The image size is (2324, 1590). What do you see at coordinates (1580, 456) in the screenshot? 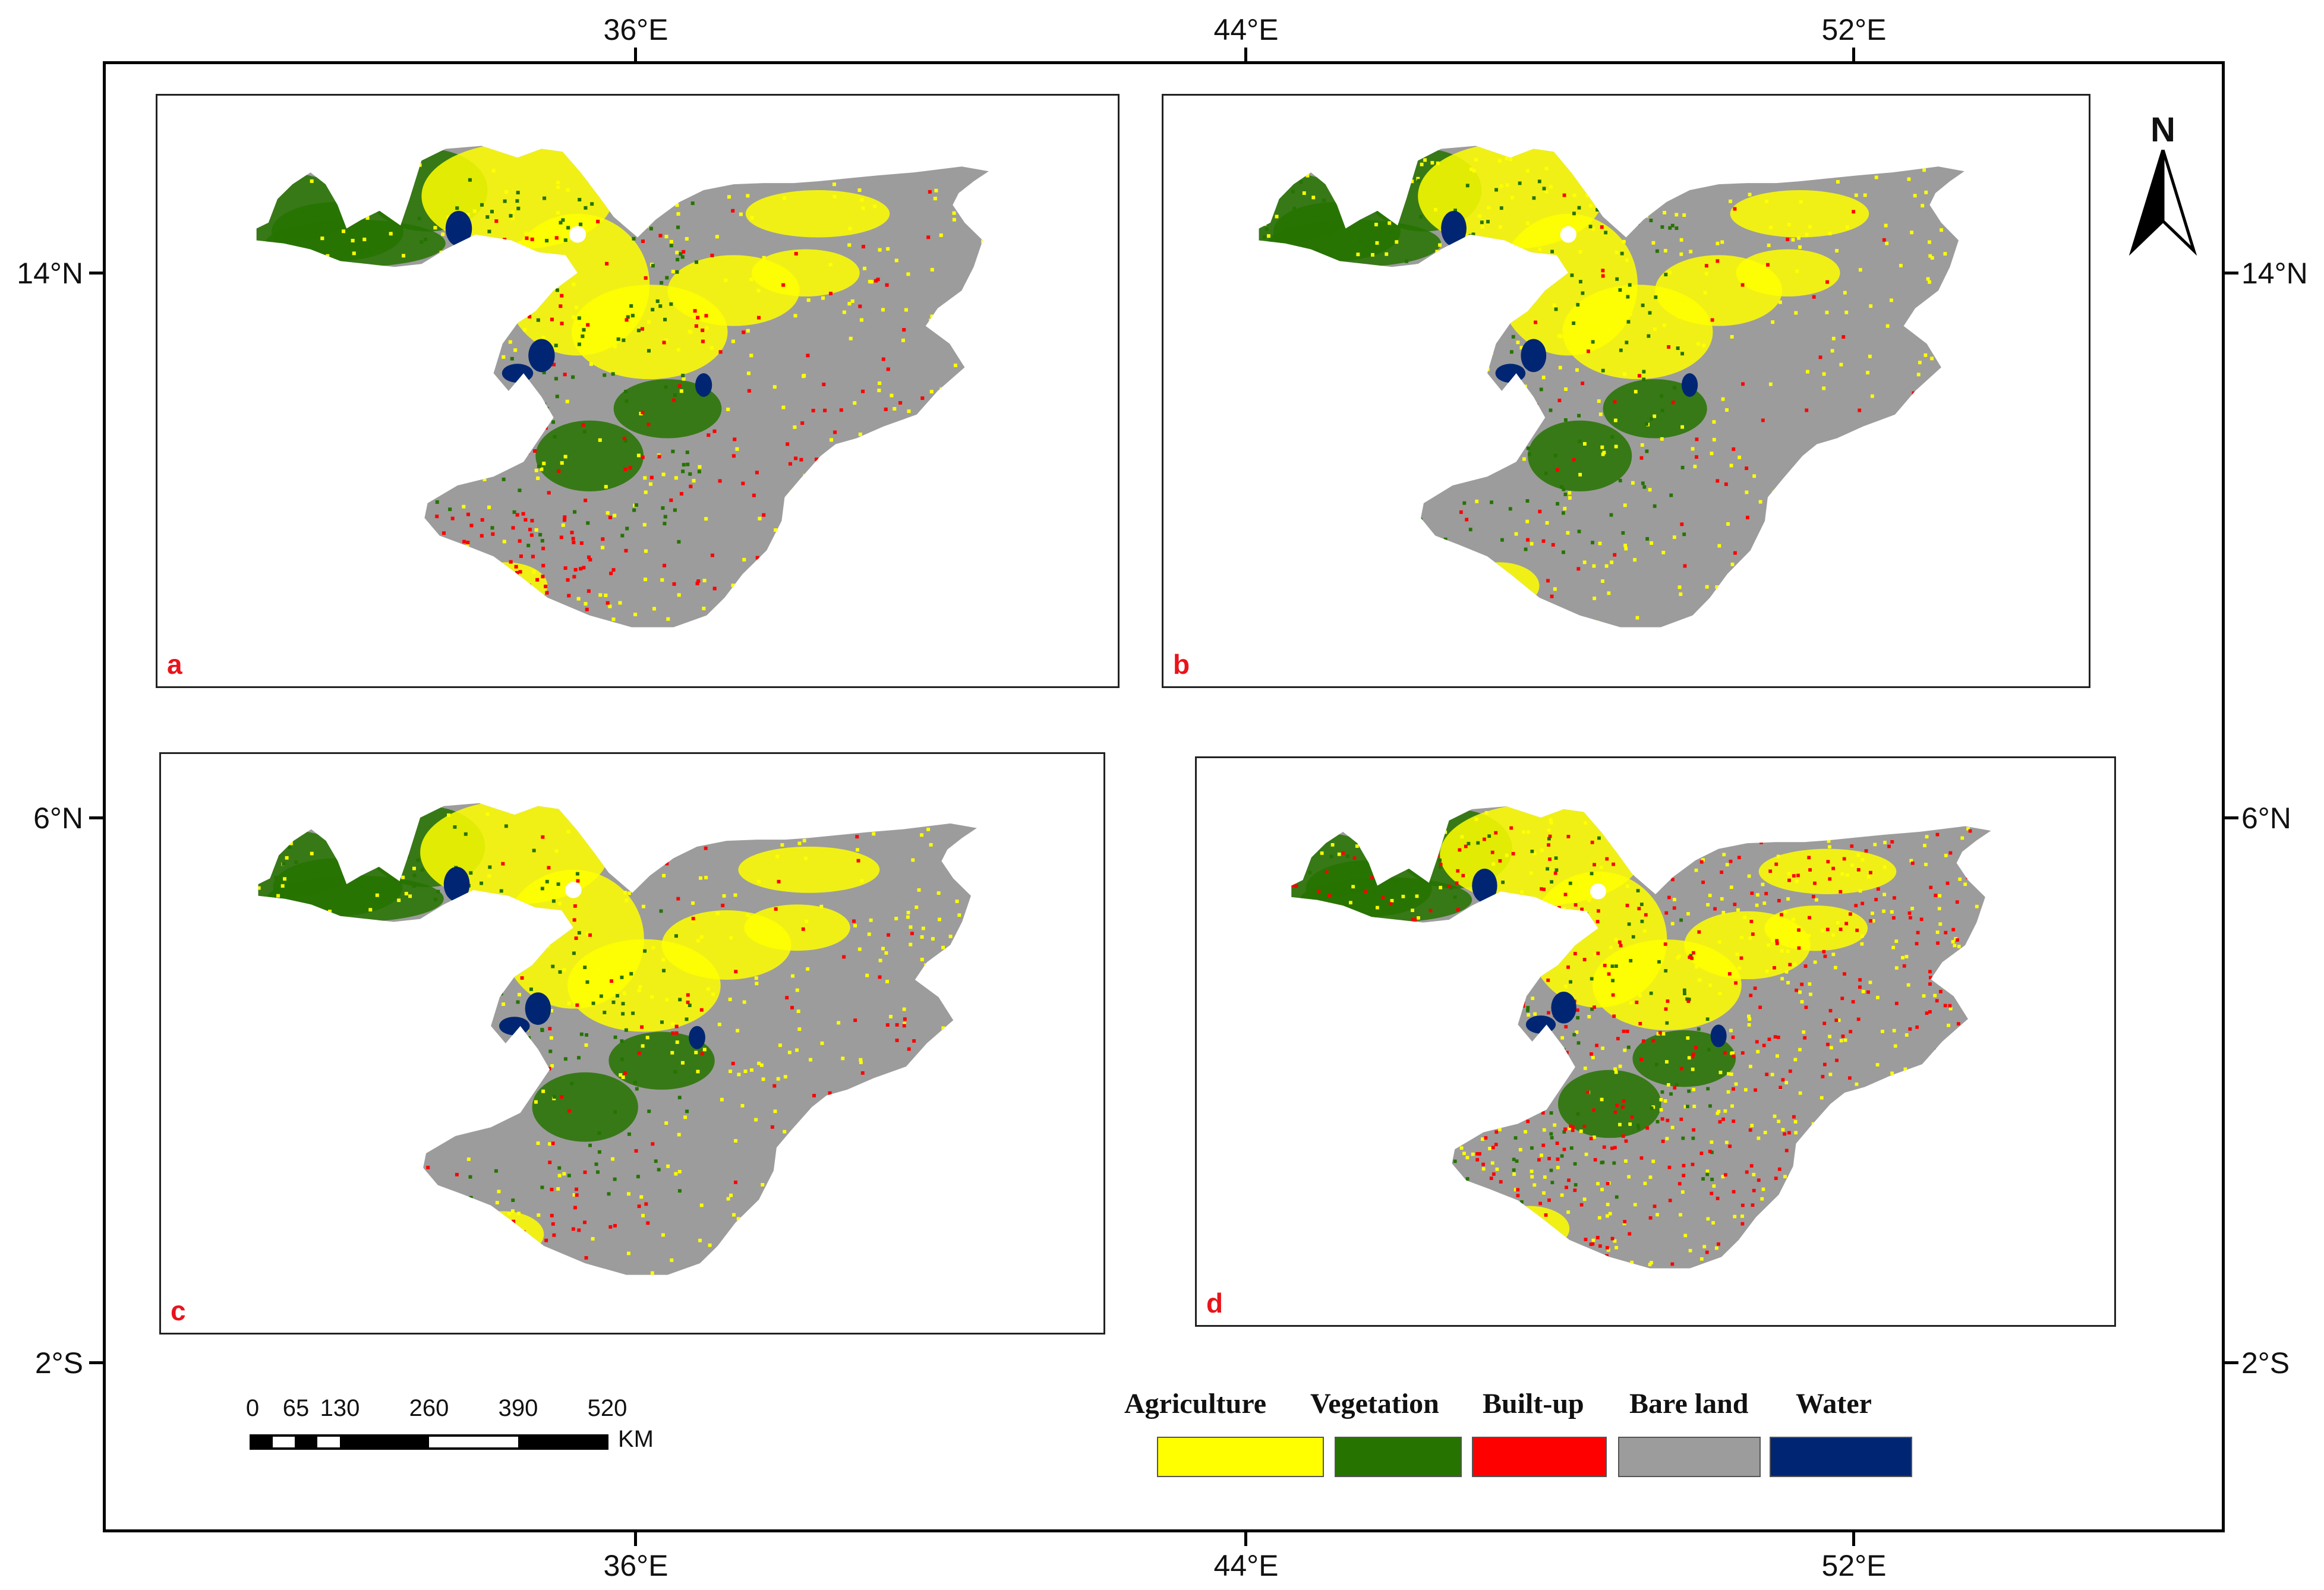
I see `vegetation-patch` at bounding box center [1580, 456].